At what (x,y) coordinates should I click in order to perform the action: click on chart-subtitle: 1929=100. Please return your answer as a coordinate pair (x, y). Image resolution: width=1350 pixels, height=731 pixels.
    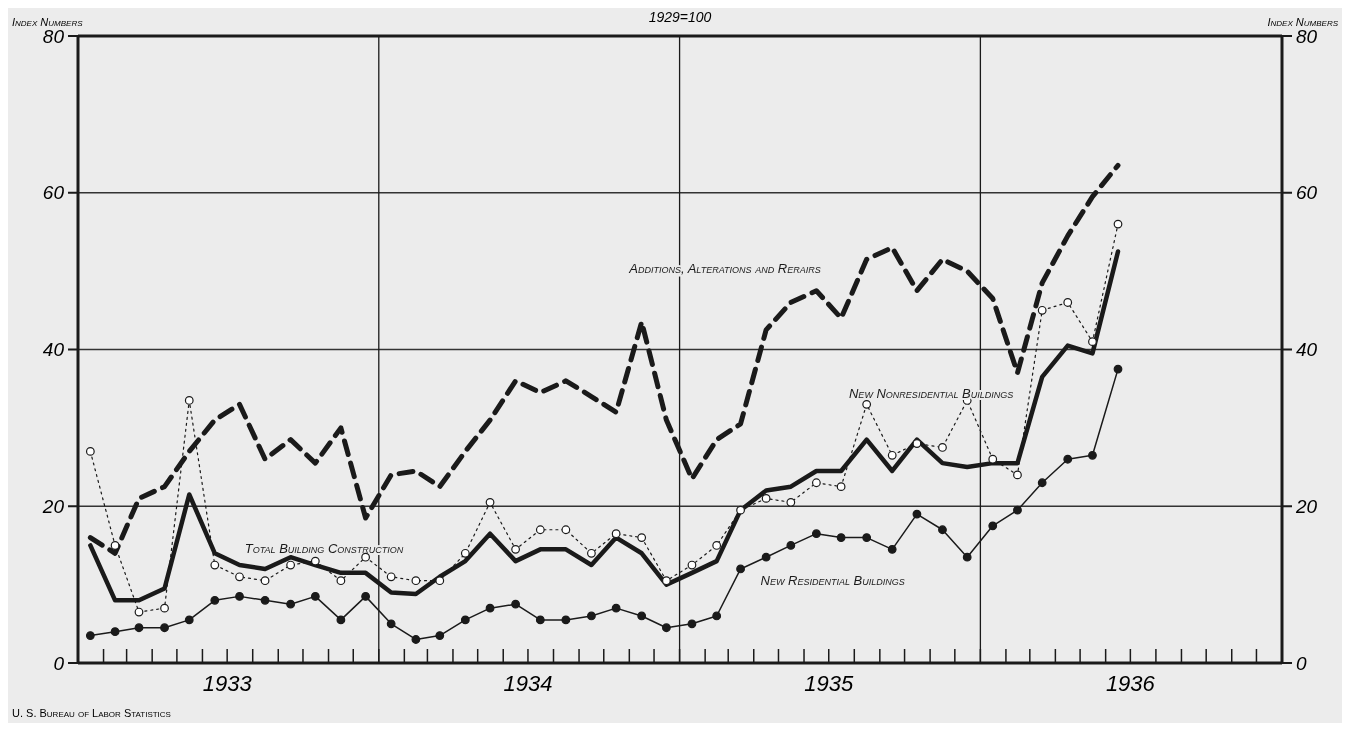
    Looking at the image, I should click on (680, 17).